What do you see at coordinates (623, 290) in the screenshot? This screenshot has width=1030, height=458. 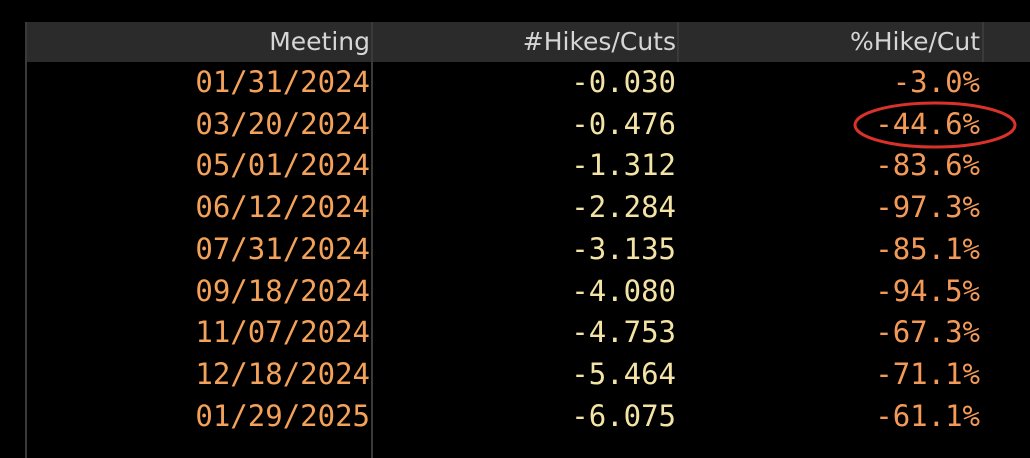 I see `table-cell: -4.080` at bounding box center [623, 290].